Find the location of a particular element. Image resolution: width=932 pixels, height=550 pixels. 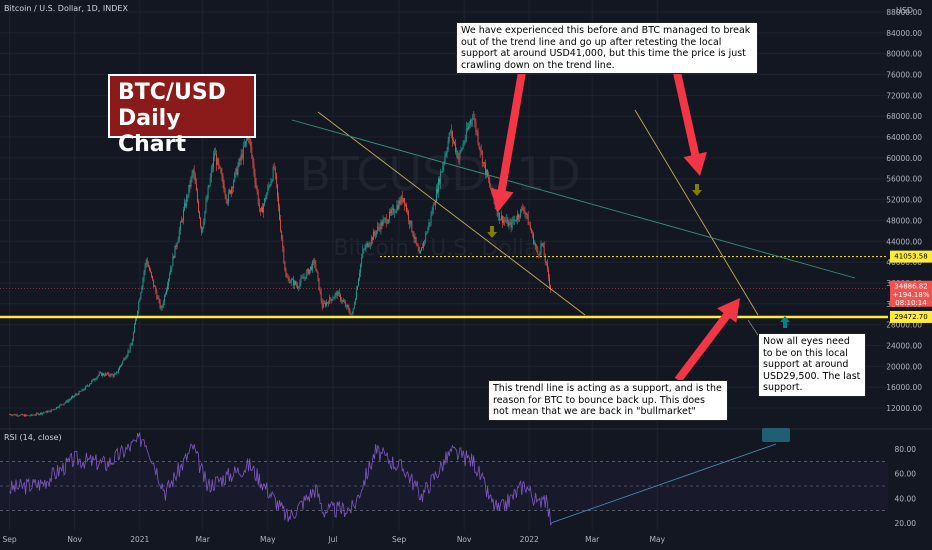

tag-current-box is located at coordinates (911, 293).